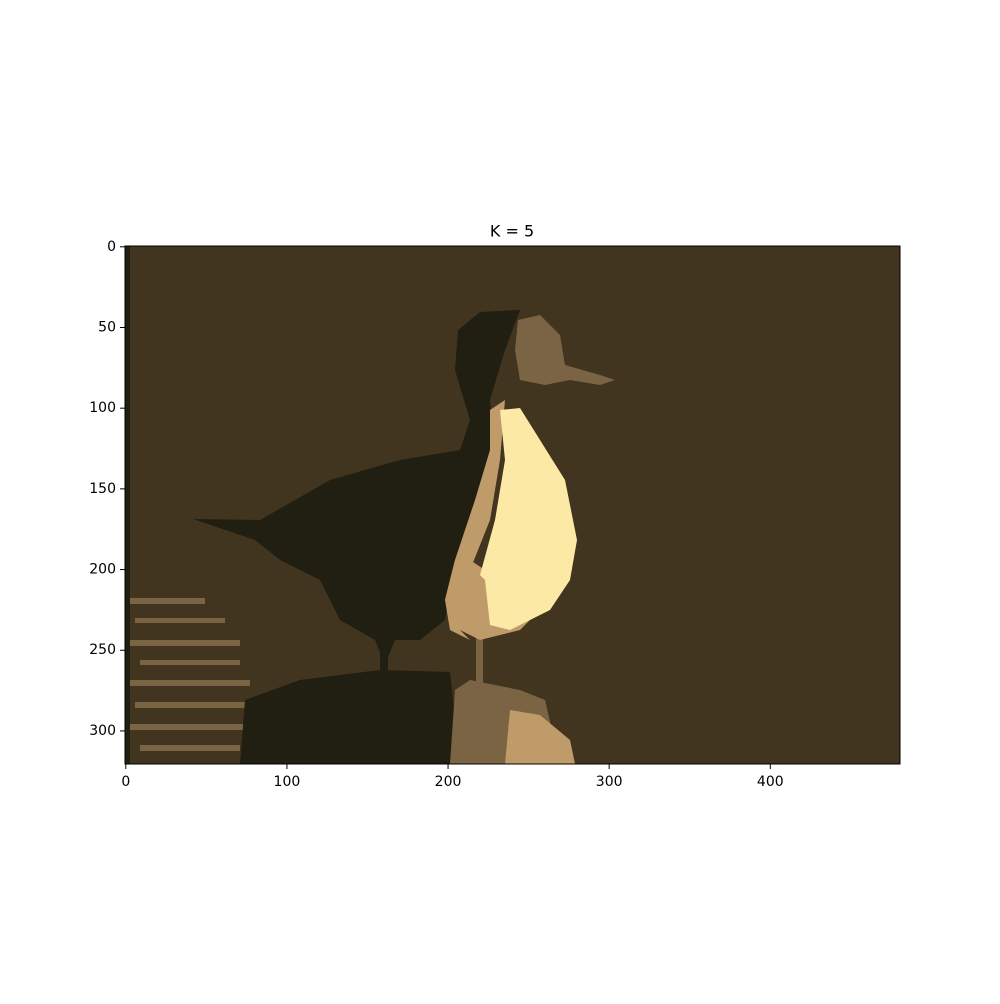  What do you see at coordinates (125, 782) in the screenshot?
I see `x-tick-label: 0` at bounding box center [125, 782].